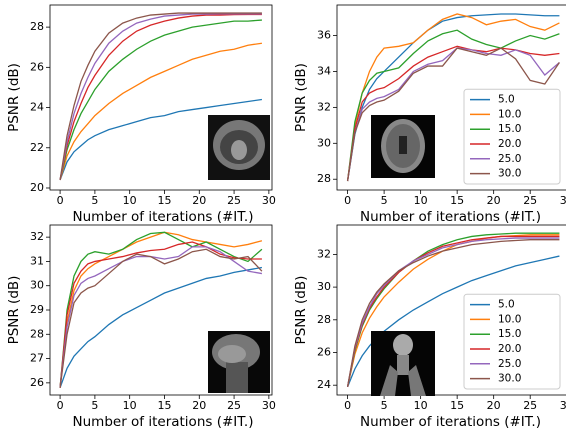  Describe the element at coordinates (37, 147) in the screenshot. I see `y-tick-label: 22` at that location.